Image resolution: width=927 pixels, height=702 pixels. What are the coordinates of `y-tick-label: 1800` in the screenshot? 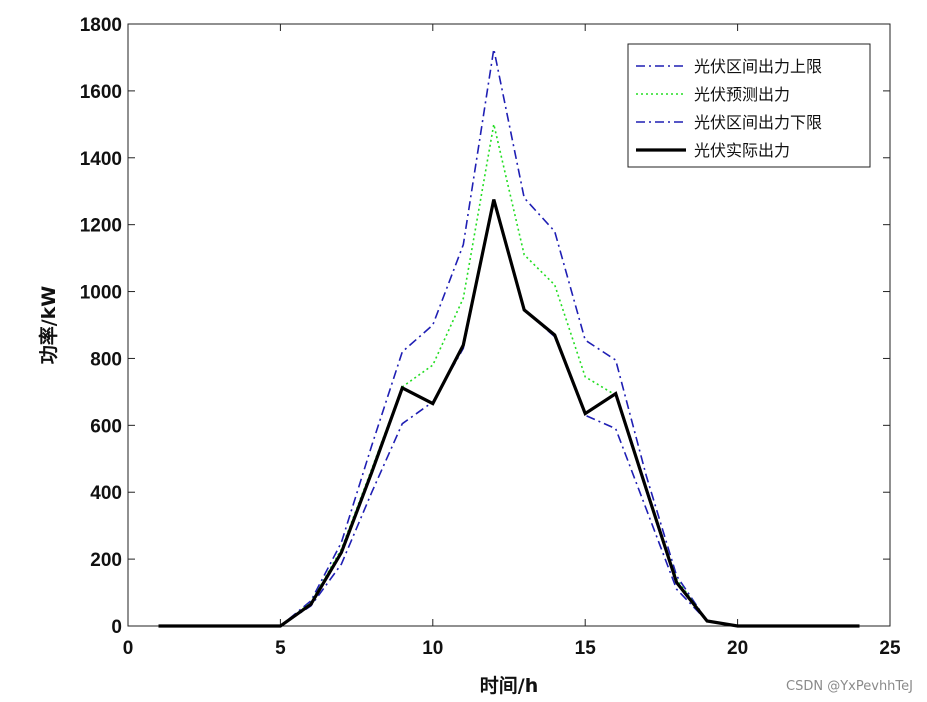 It's located at (101, 25).